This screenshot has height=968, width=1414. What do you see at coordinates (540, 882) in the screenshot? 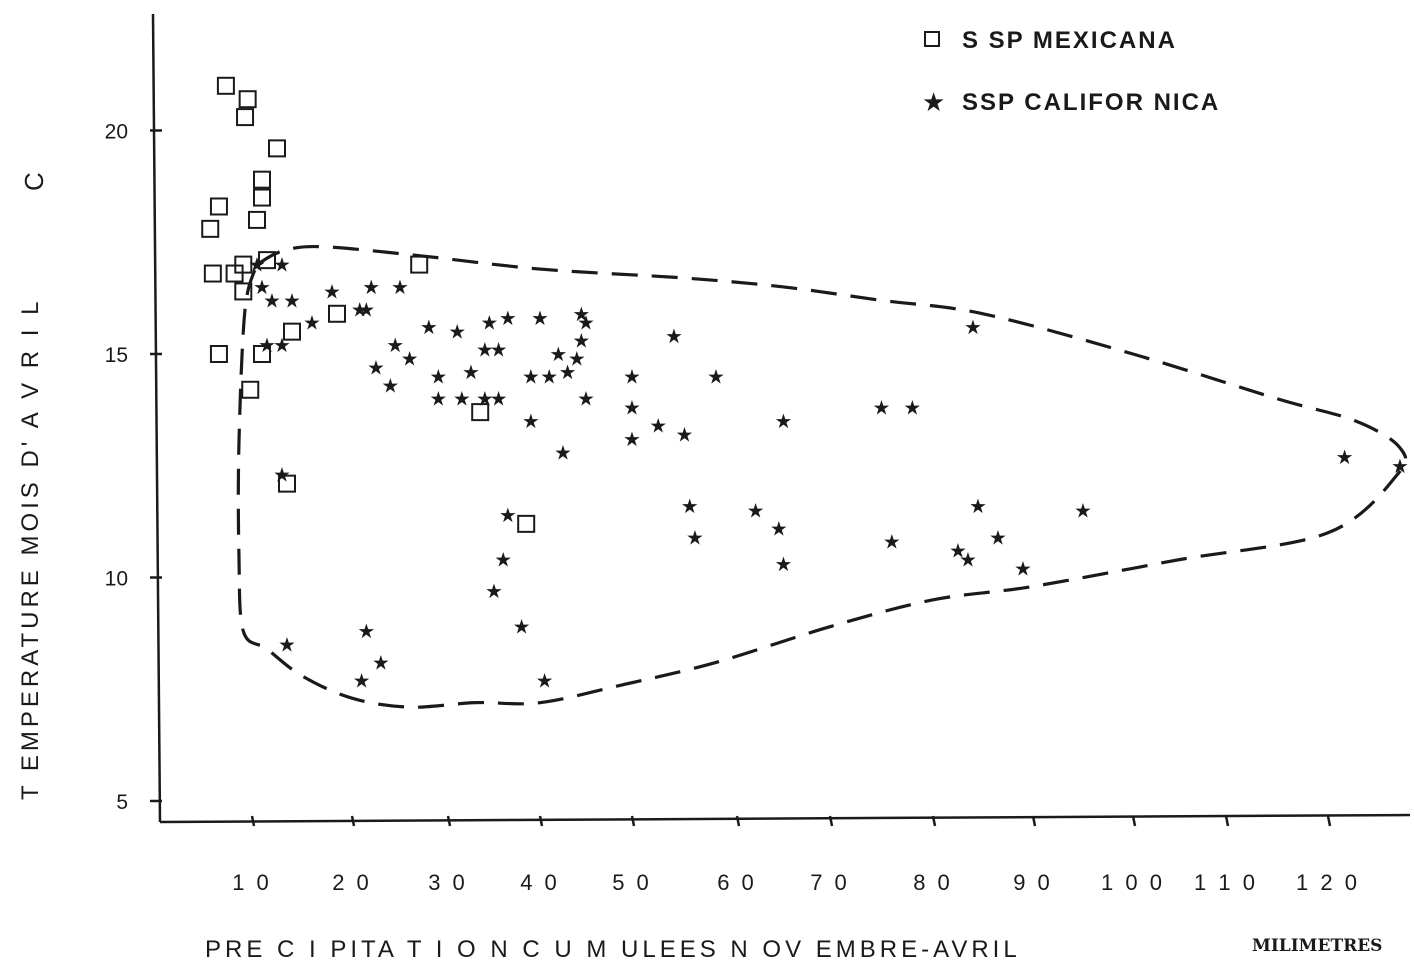
I see `x-tick-label: 4 0` at bounding box center [540, 882].